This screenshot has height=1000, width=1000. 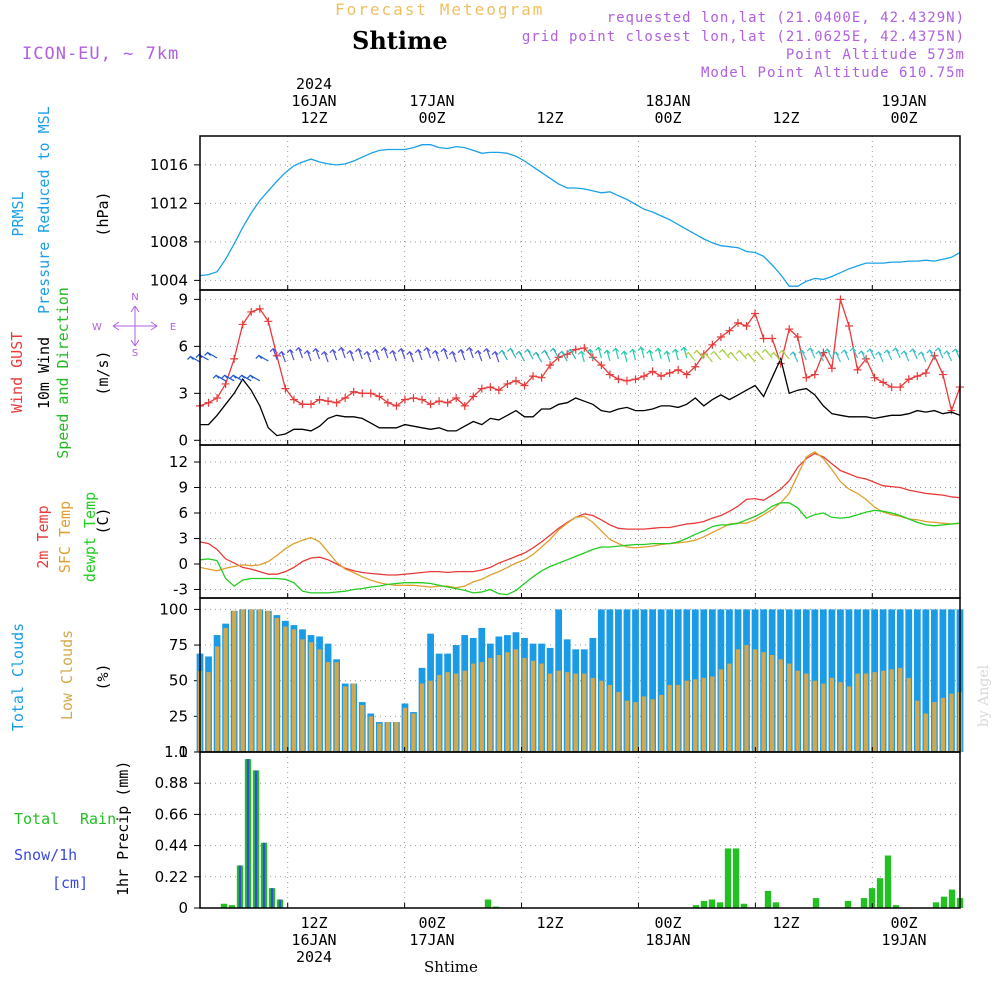 I want to click on model-altitude: Model Point Altitude 610.75m, so click(x=832, y=73).